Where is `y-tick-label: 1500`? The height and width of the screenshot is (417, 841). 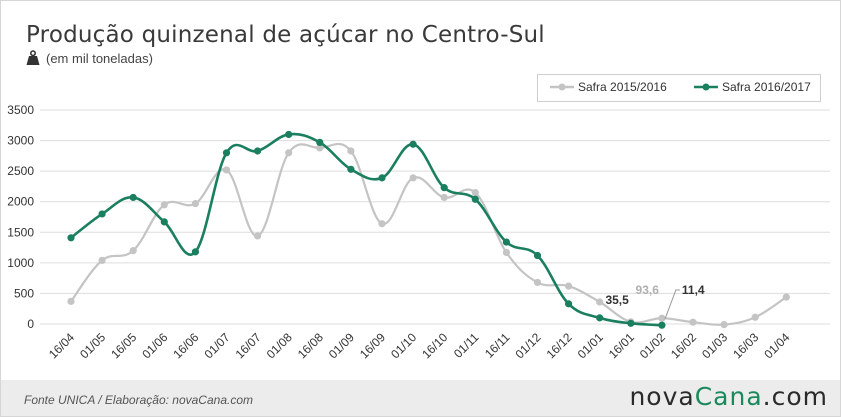
y-tick-label: 1500 is located at coordinates (20, 232).